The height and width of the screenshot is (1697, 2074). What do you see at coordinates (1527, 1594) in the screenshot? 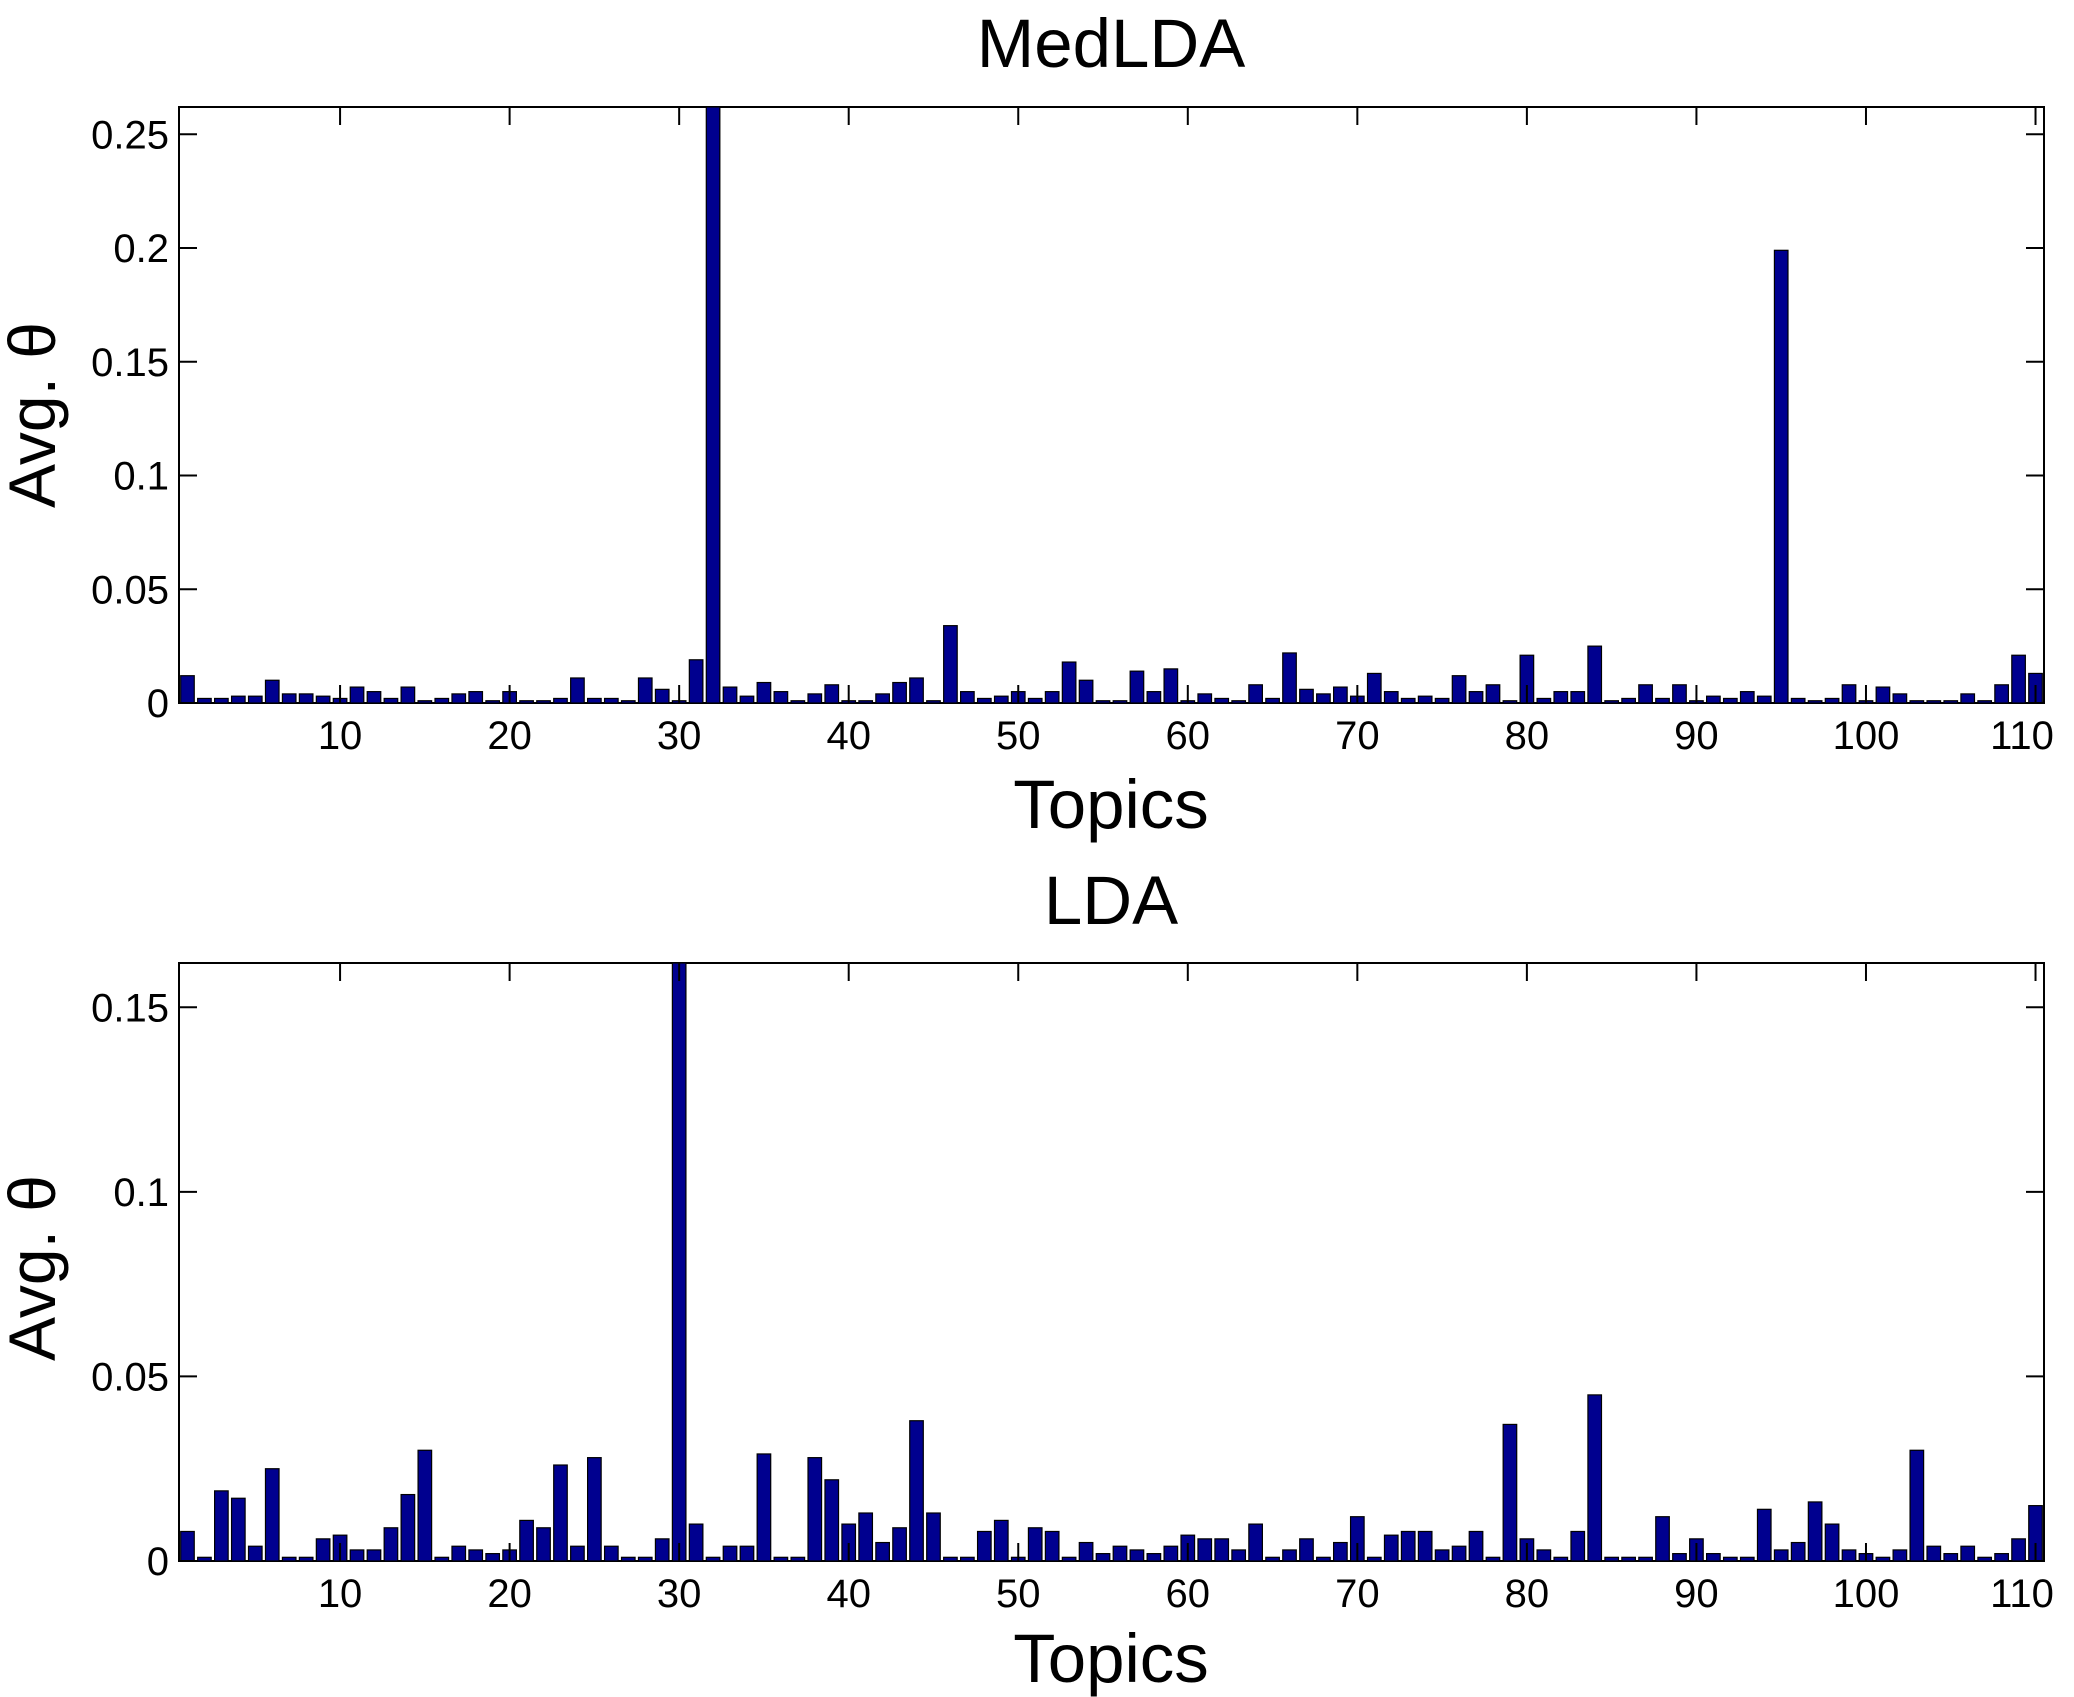
I see `x-tick-label: 80` at bounding box center [1527, 1594].